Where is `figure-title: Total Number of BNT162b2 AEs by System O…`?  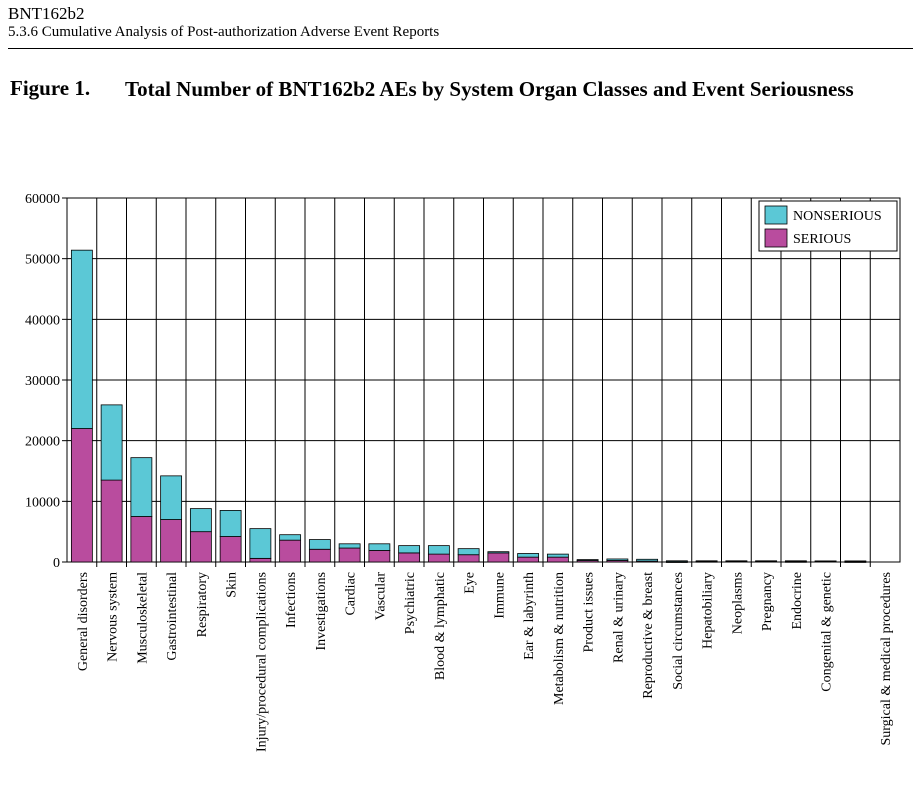 figure-title: Total Number of BNT162b2 AEs by System O… is located at coordinates (489, 89).